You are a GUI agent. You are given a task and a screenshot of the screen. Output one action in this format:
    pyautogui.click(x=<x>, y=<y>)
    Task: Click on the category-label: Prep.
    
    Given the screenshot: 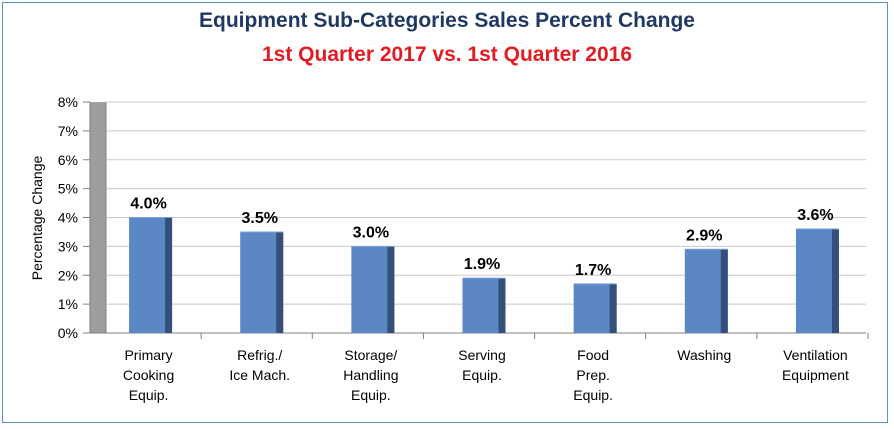 What is the action you would take?
    pyautogui.click(x=592, y=375)
    